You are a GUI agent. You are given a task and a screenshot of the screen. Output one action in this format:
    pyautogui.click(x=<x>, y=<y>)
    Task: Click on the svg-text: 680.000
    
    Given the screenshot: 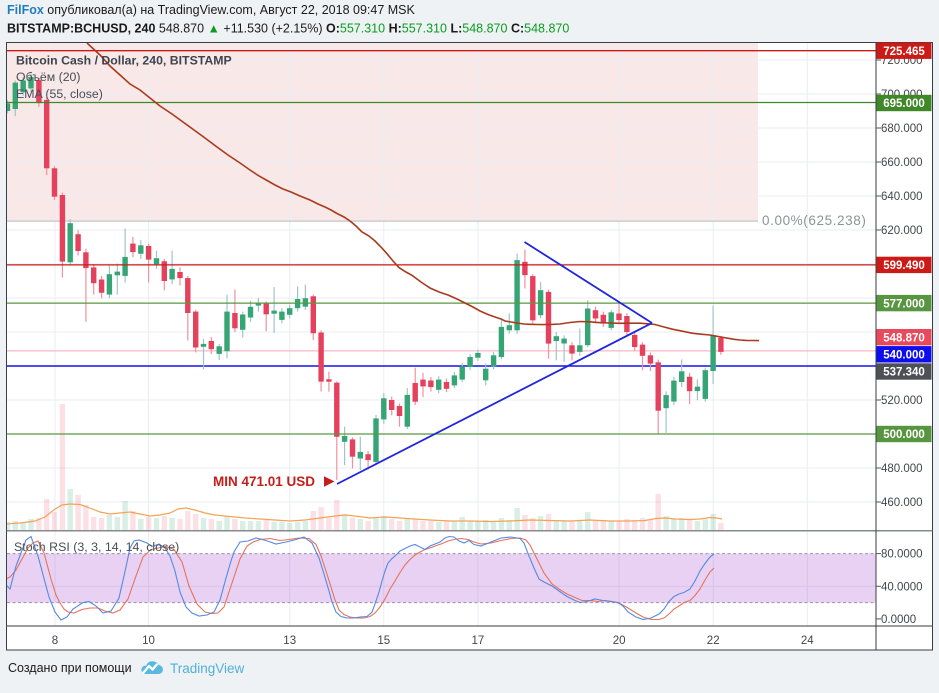 What is the action you would take?
    pyautogui.click(x=902, y=129)
    